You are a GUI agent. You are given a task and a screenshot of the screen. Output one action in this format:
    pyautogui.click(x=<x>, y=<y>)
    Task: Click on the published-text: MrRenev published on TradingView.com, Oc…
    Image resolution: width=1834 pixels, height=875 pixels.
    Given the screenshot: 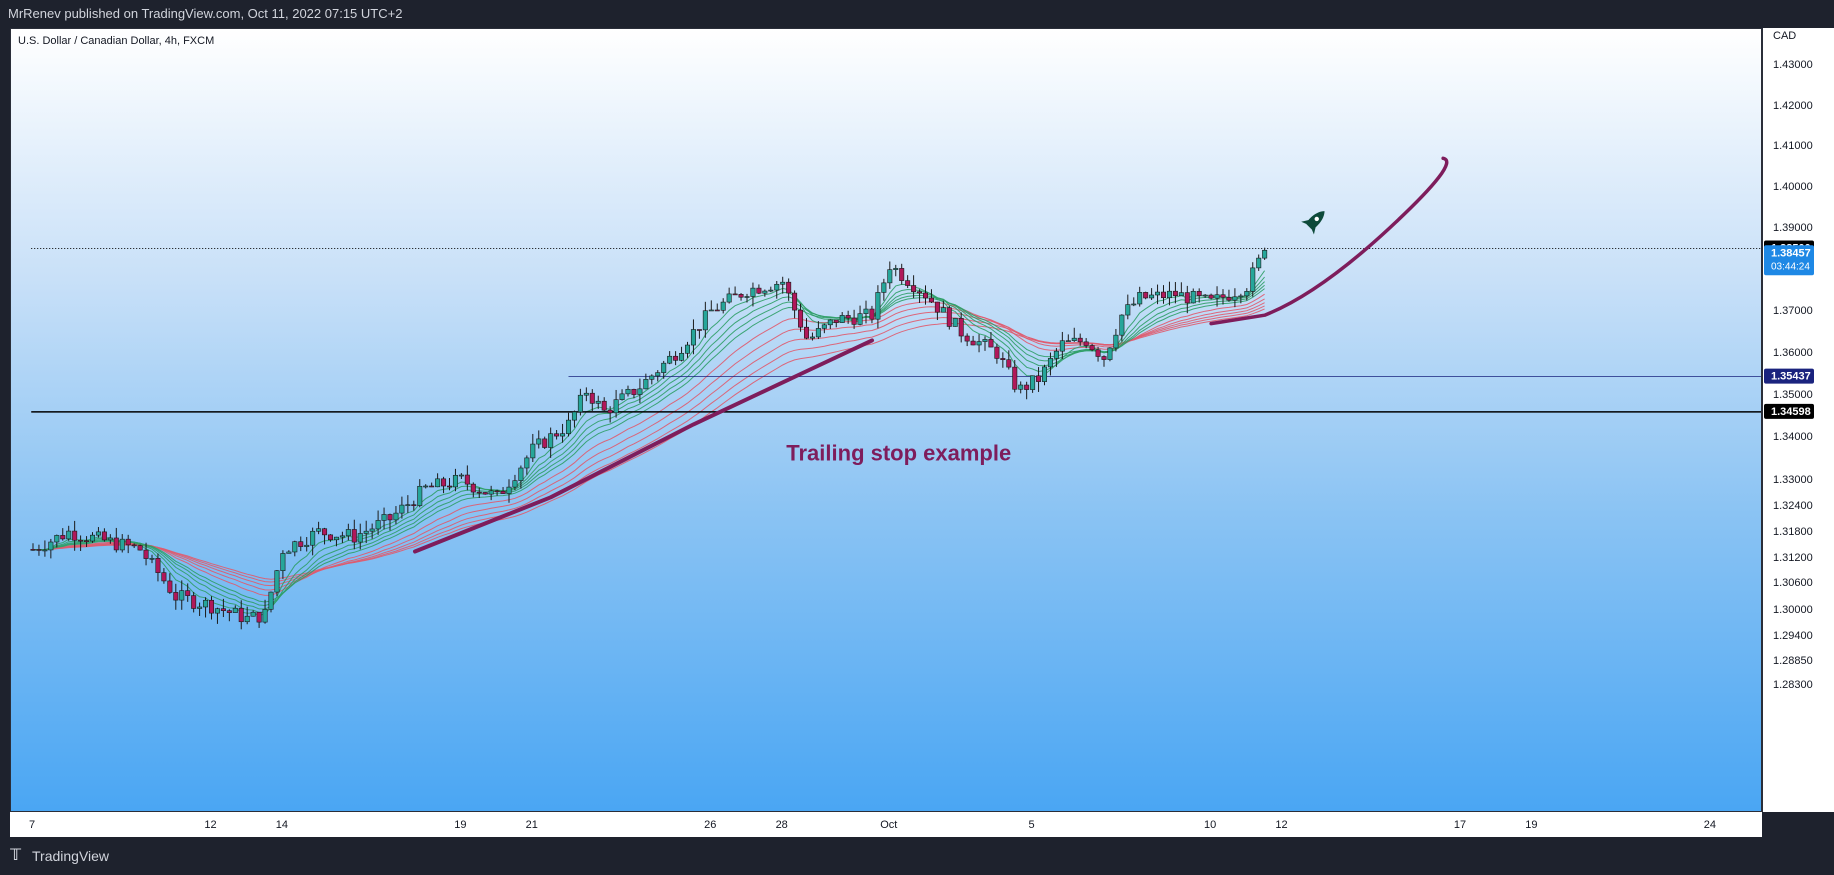 What is the action you would take?
    pyautogui.click(x=205, y=13)
    